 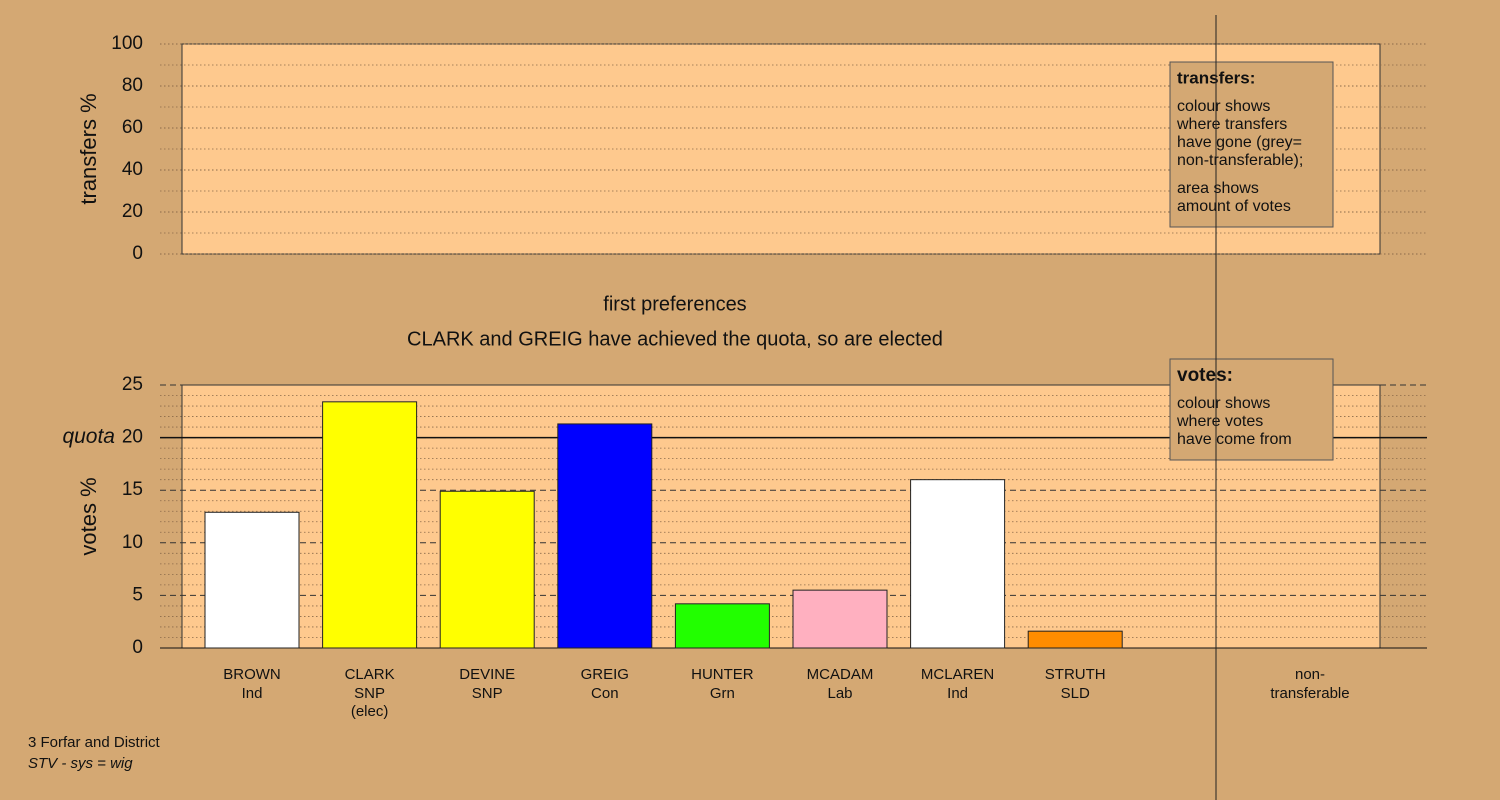 I want to click on category-label: BROWN, so click(x=252, y=674).